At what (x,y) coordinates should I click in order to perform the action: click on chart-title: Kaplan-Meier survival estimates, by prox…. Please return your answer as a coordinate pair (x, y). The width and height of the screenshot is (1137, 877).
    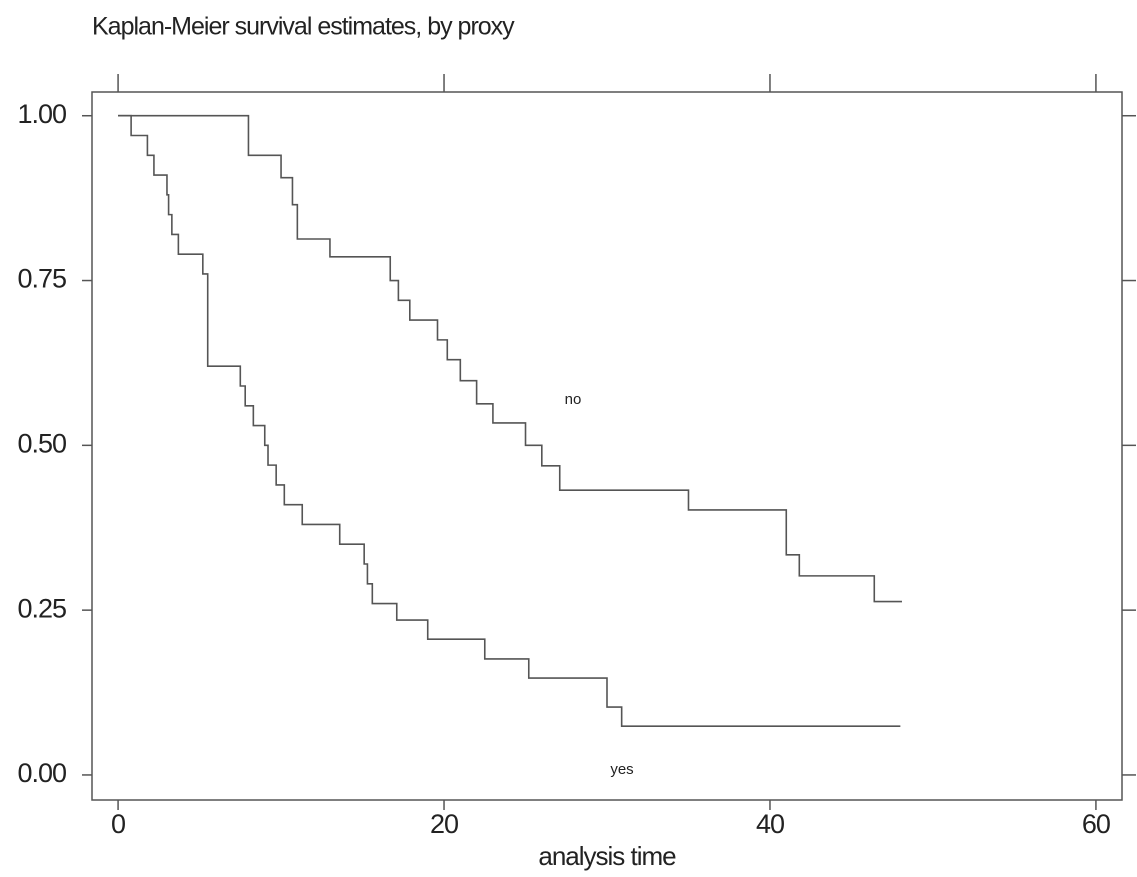
    Looking at the image, I should click on (303, 27).